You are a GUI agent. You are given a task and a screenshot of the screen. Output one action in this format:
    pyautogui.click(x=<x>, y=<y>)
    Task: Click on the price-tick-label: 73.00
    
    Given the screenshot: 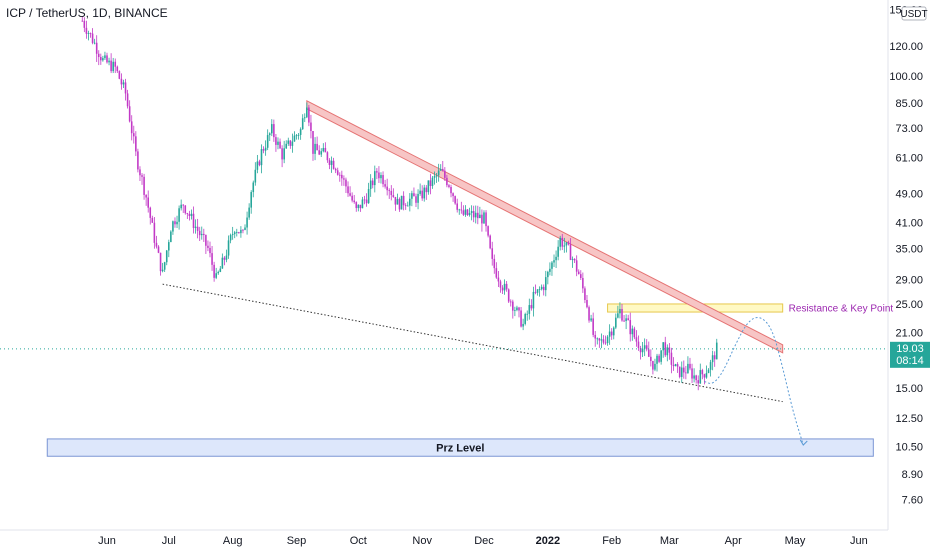 What is the action you would take?
    pyautogui.click(x=909, y=129)
    